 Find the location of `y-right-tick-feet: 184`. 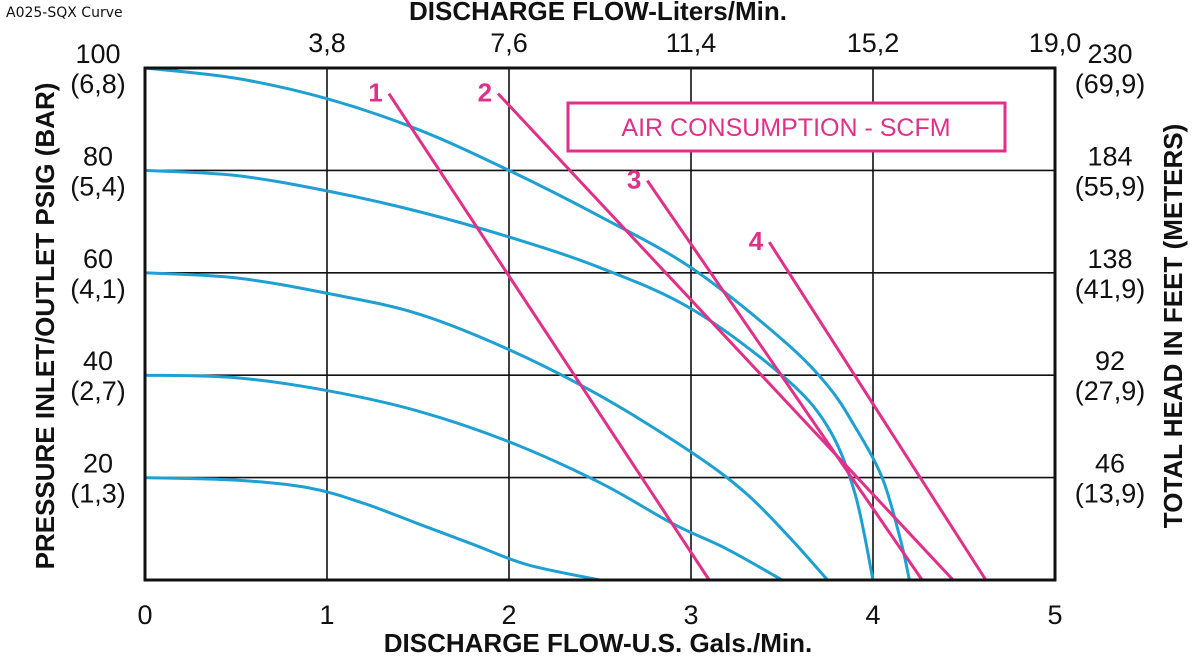

y-right-tick-feet: 184 is located at coordinates (1109, 156).